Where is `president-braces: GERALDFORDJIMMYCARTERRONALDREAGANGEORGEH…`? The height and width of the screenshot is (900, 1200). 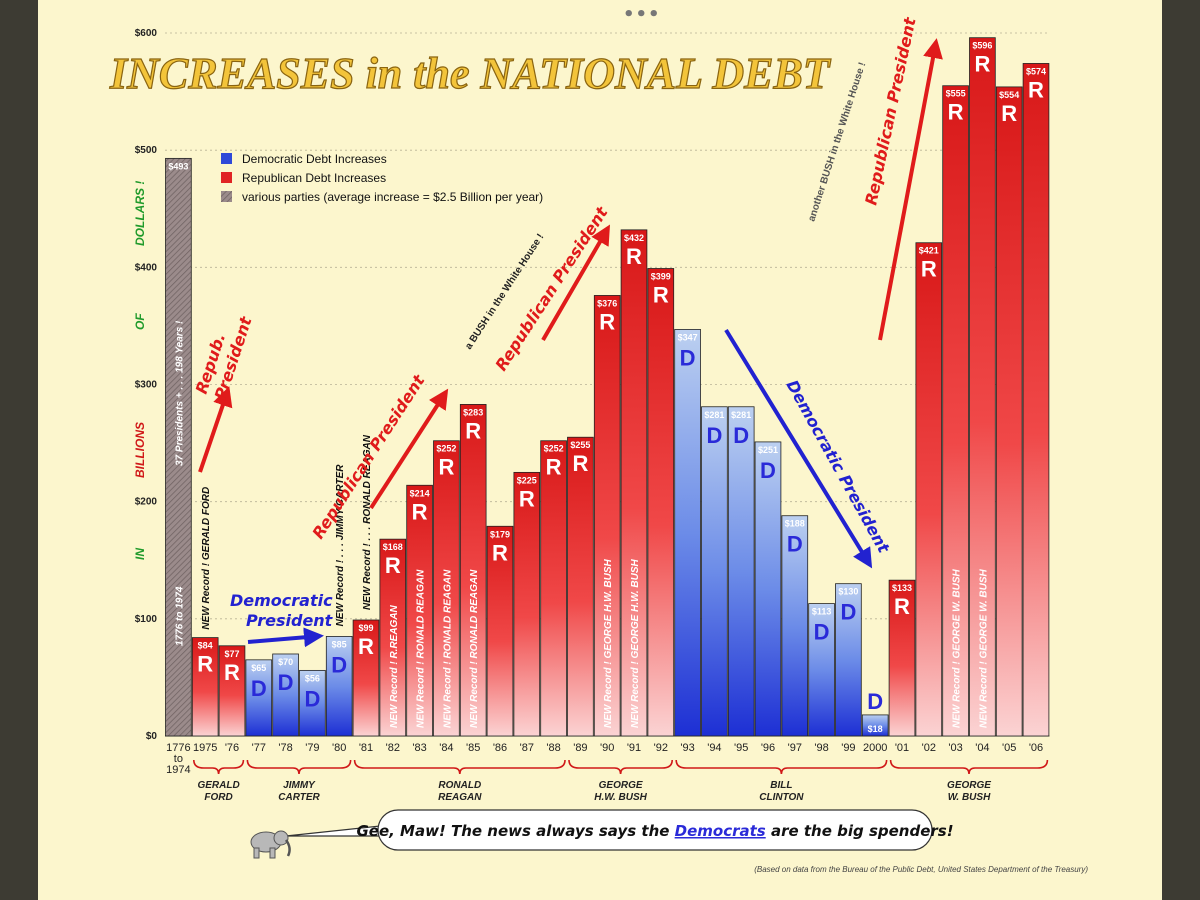
president-braces: GERALDFORDJIMMYCARTERRONALDREAGANGEORGEH… is located at coordinates (621, 781).